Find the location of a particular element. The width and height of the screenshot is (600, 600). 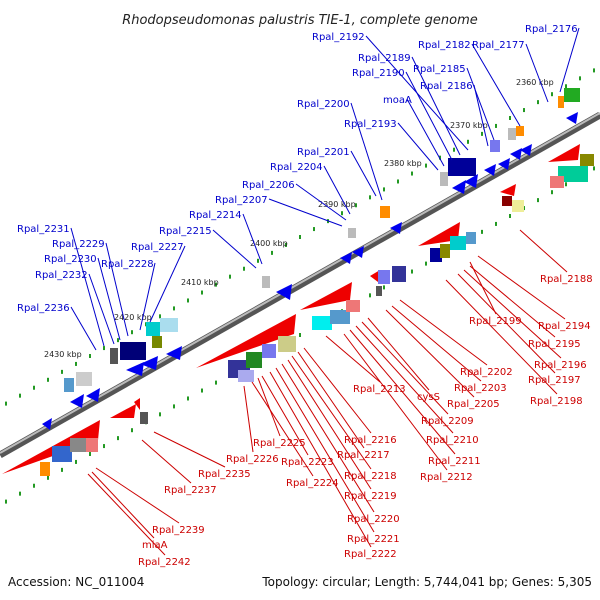

kbp-label: 2380 kbp is located at coordinates (403, 163).